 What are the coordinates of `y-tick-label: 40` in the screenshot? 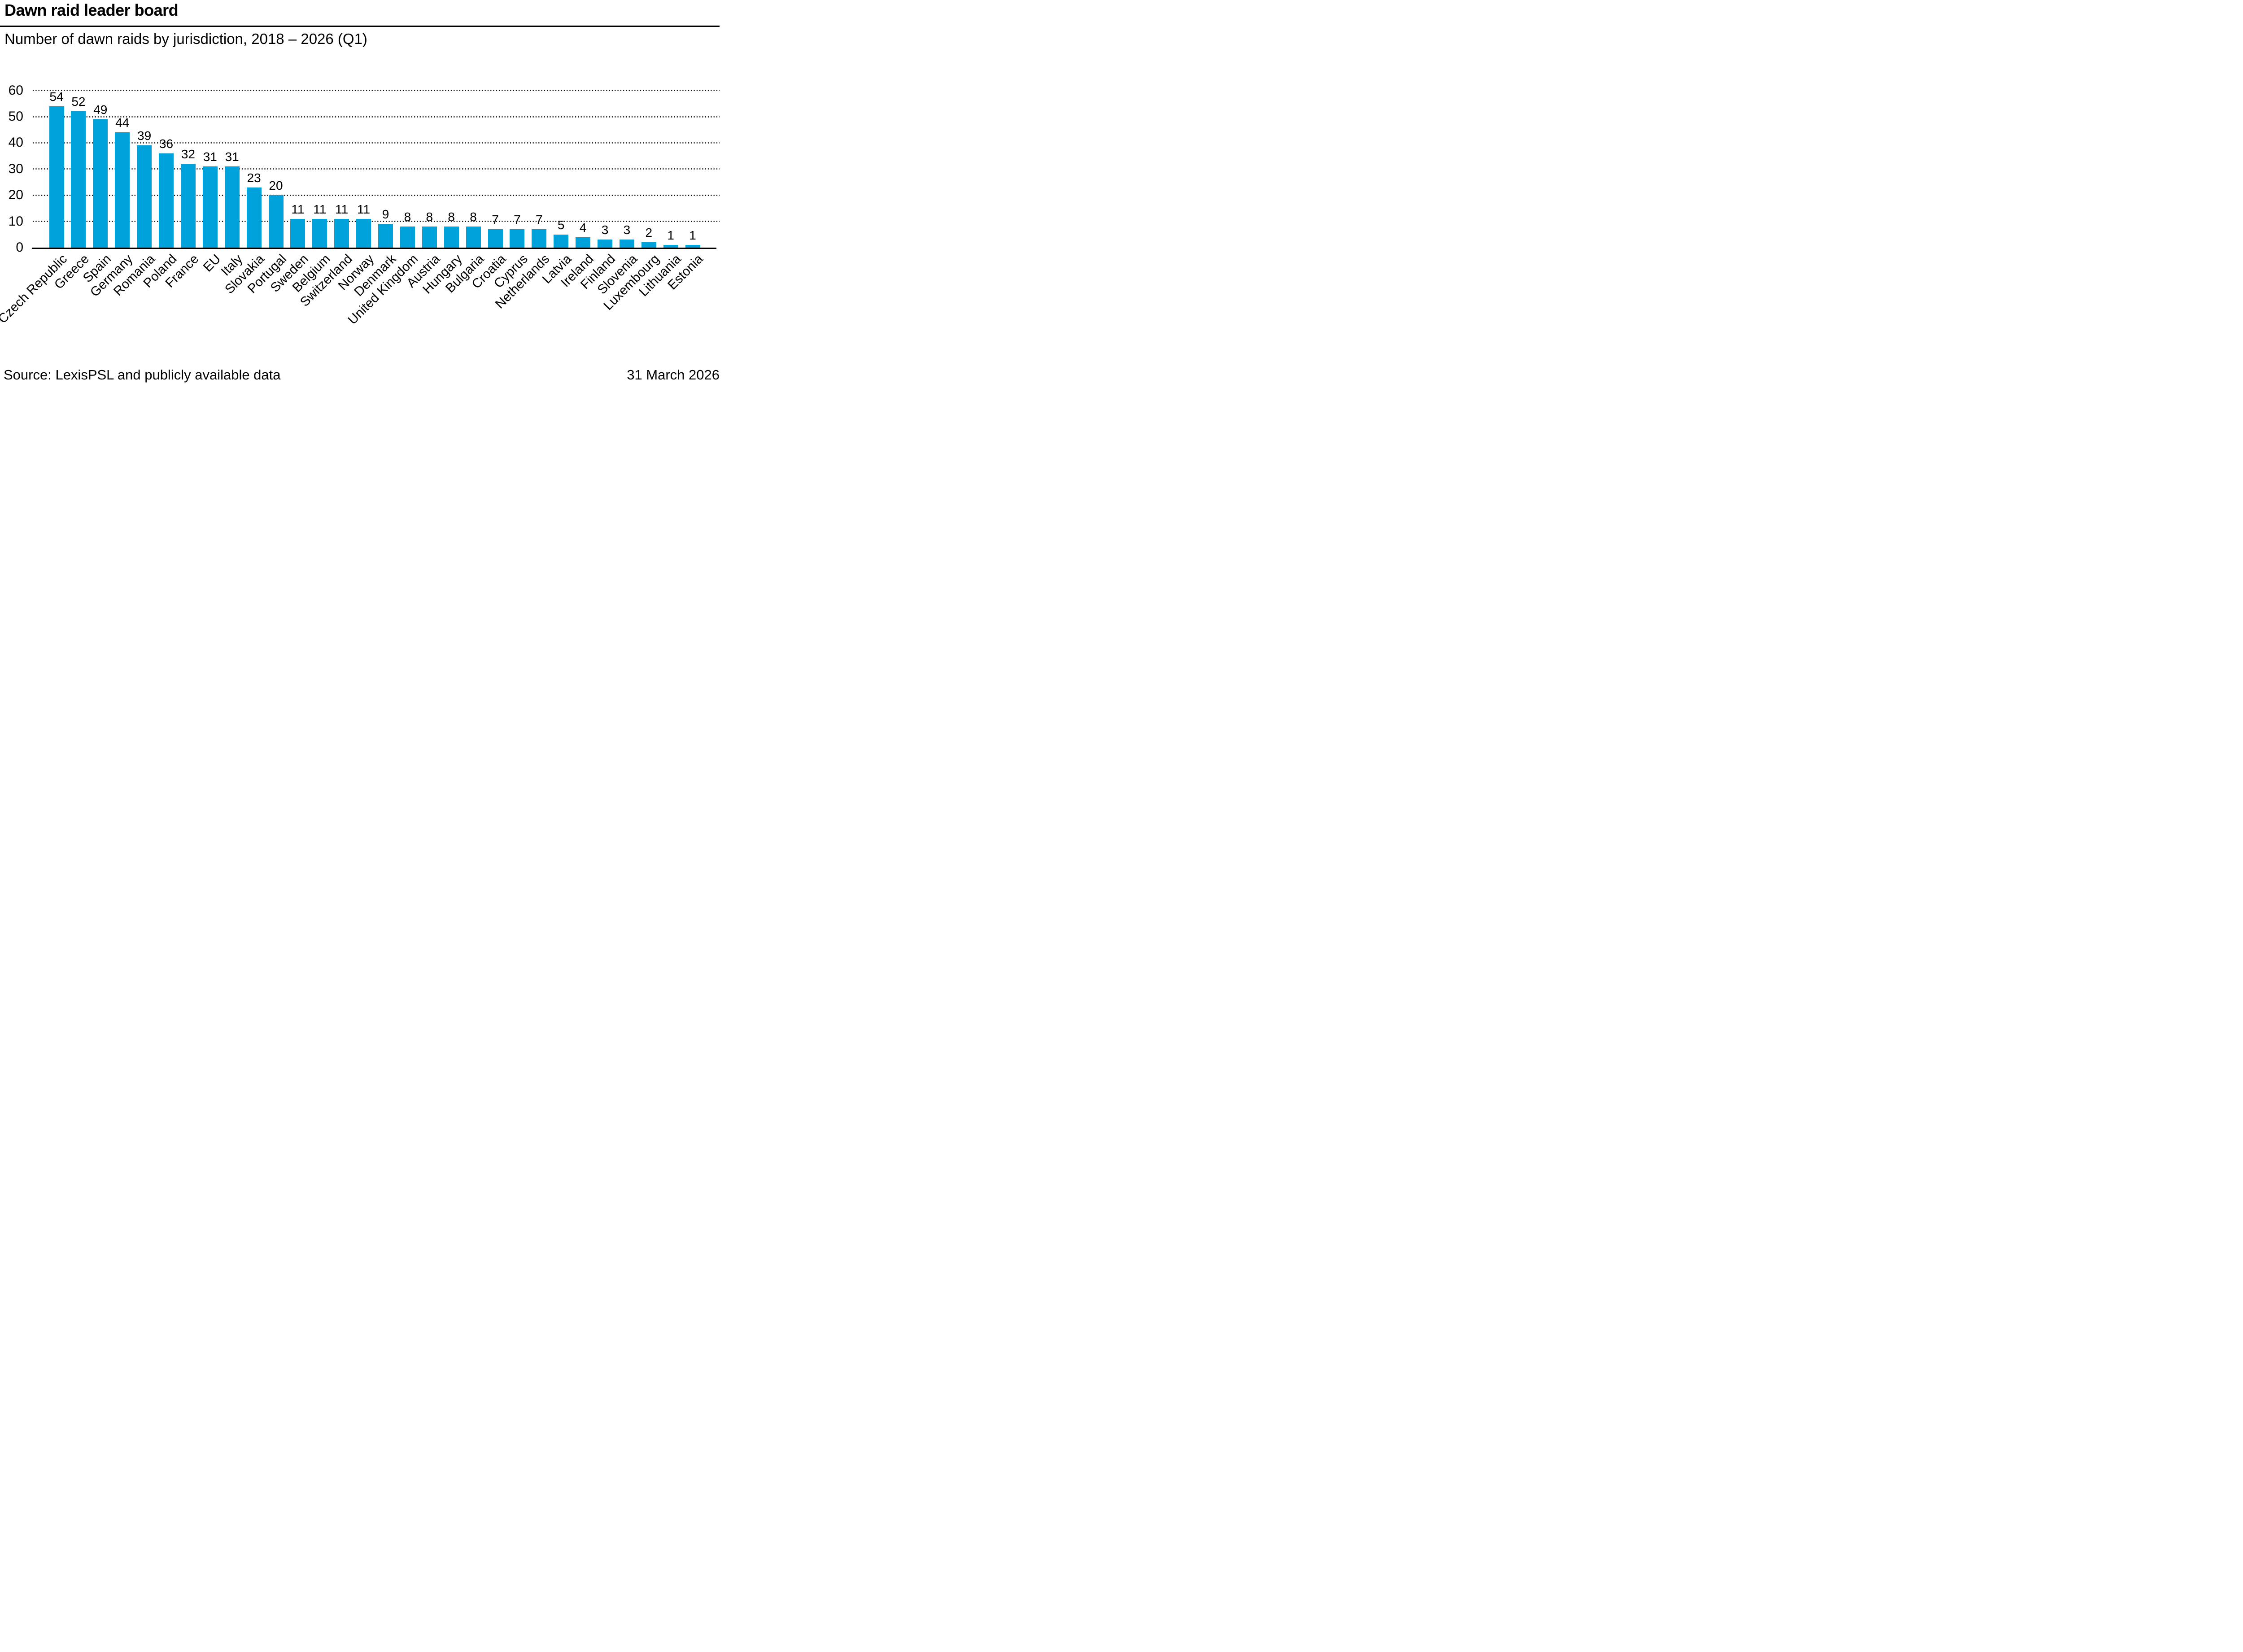 It's located at (15, 142).